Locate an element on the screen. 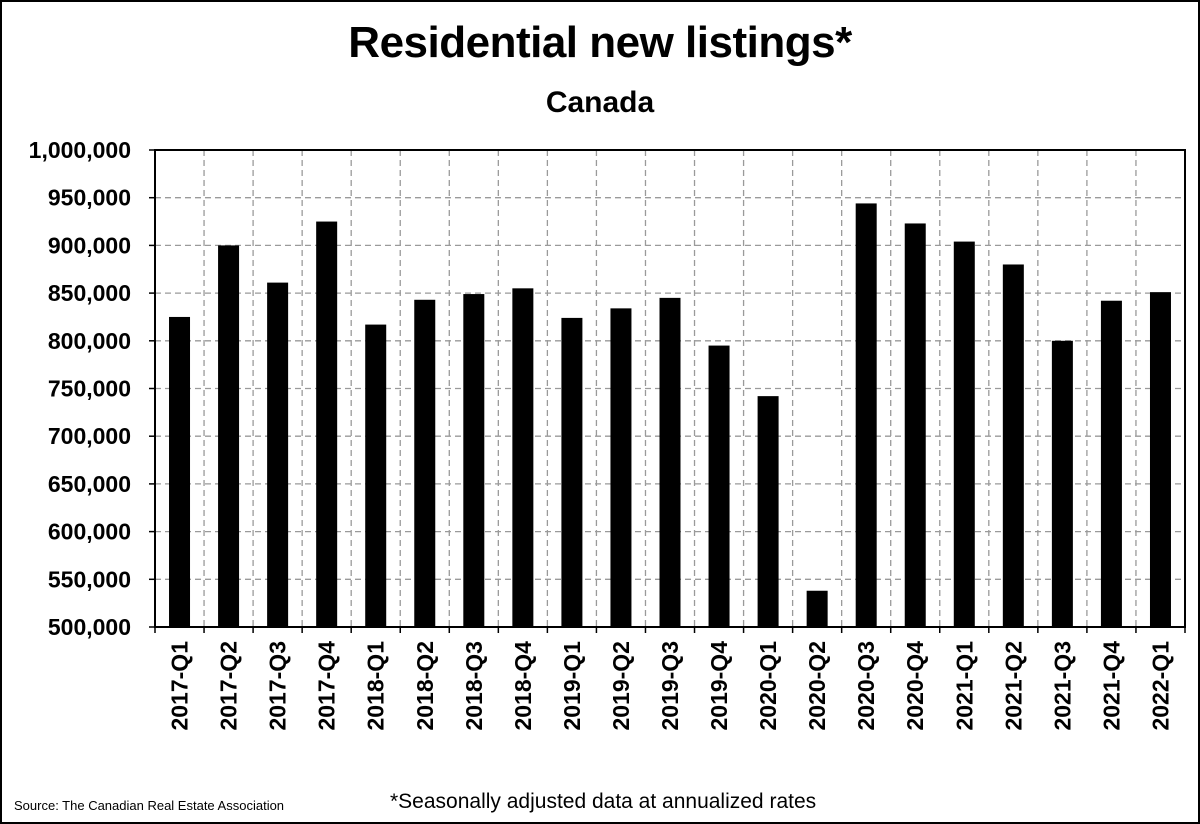 The image size is (1200, 824). bar-2021-q3 is located at coordinates (1062, 483).